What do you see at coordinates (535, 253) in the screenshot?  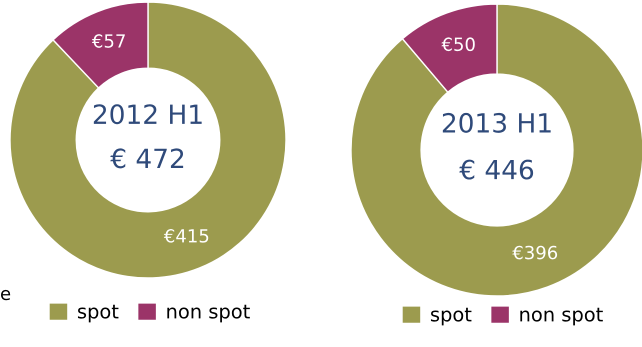 I see `data-label: €396` at bounding box center [535, 253].